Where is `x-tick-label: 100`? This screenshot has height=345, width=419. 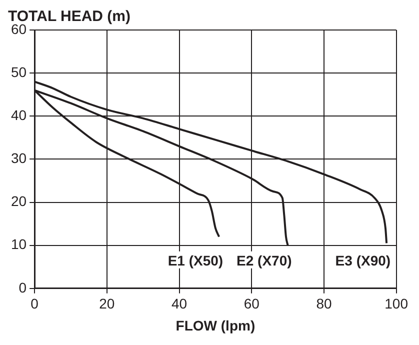
x-tick-label: 100 is located at coordinates (396, 304).